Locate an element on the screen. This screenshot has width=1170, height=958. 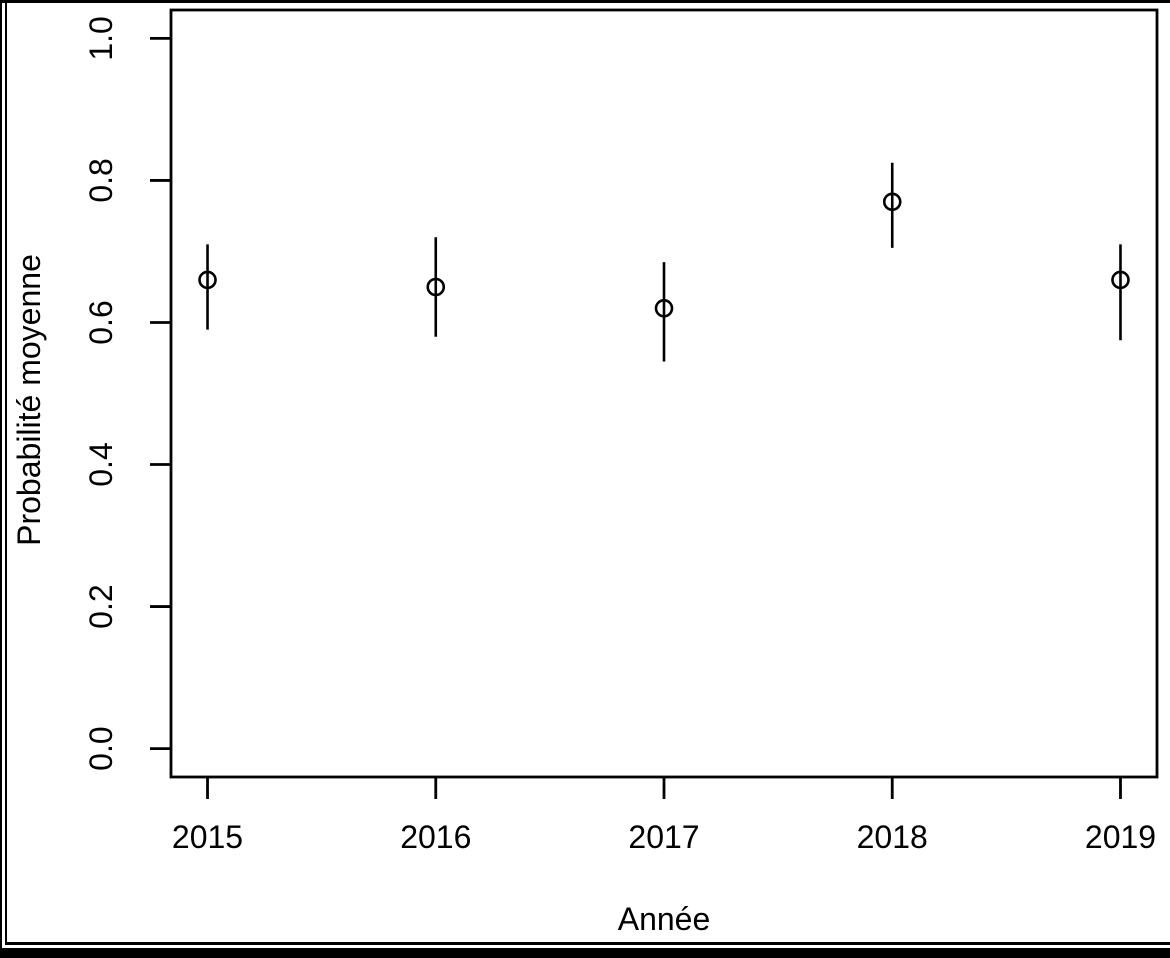
frame-bottom-bar is located at coordinates (585, 953).